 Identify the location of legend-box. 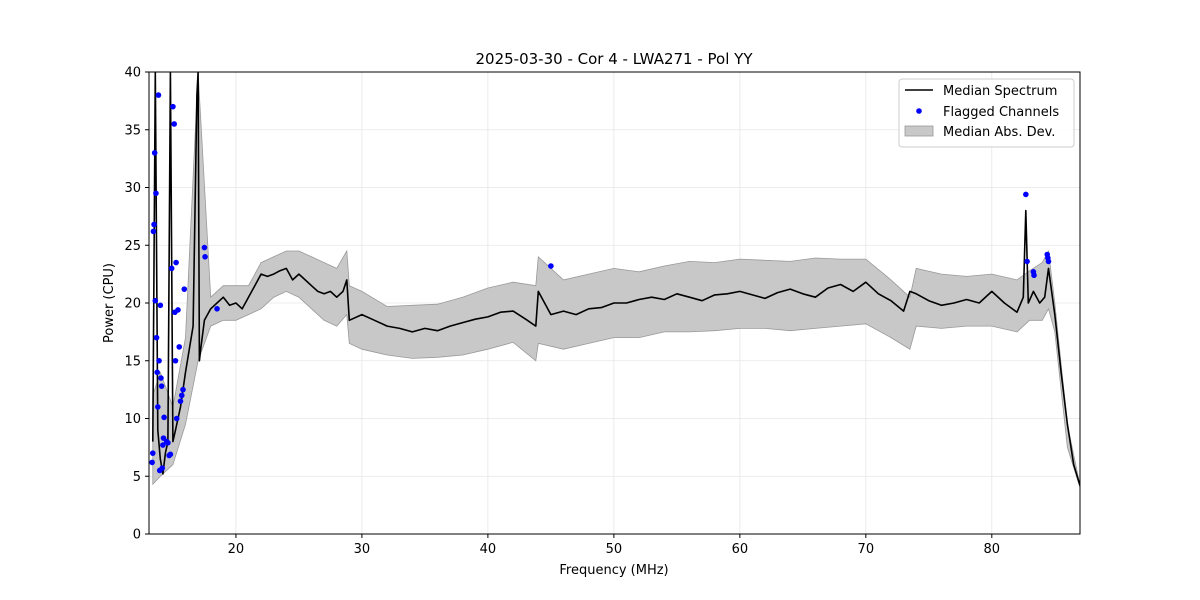
(986, 113).